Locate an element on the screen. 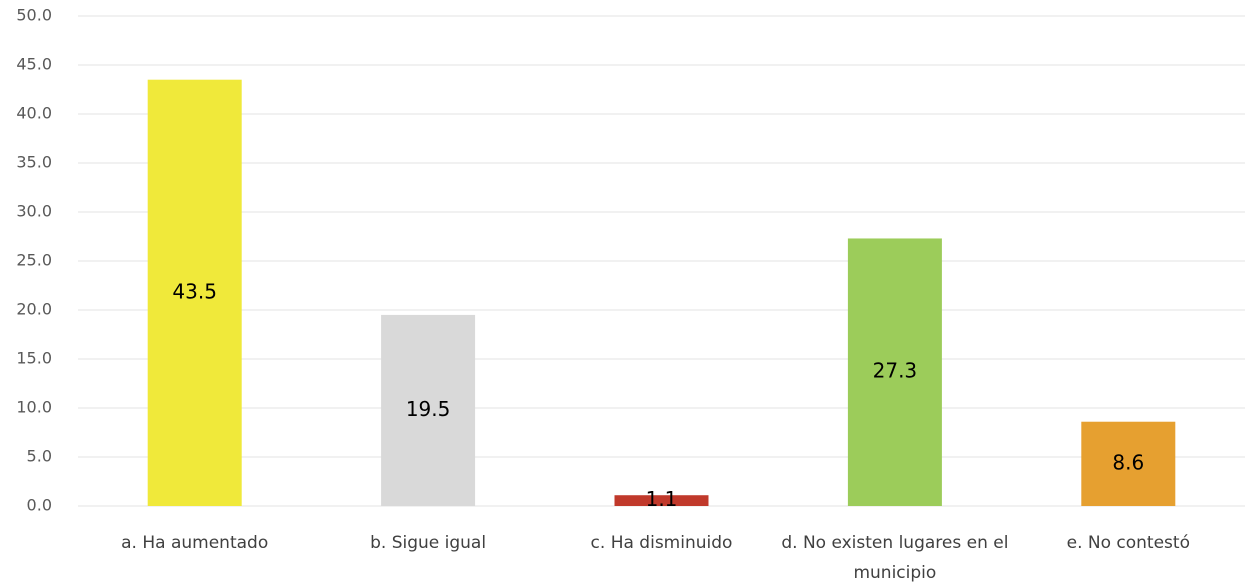 This screenshot has height=583, width=1250. x-tick-label: a. Ha aumentado is located at coordinates (195, 543).